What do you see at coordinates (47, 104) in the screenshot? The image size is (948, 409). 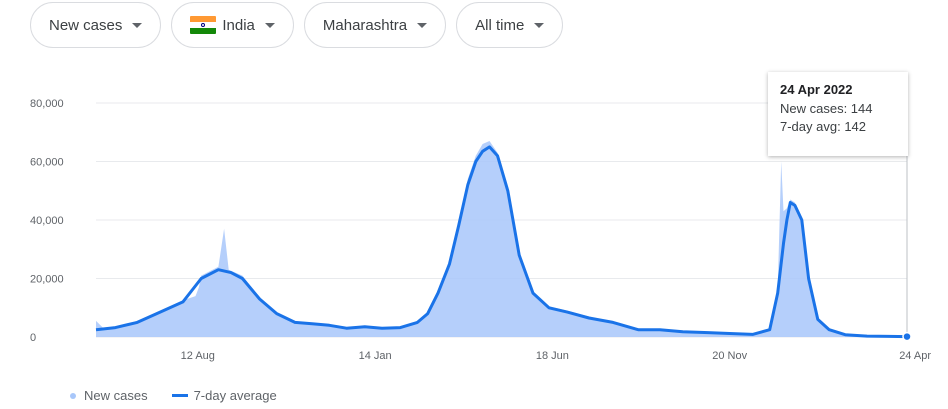 I see `y-tick-label: 80,000` at bounding box center [47, 104].